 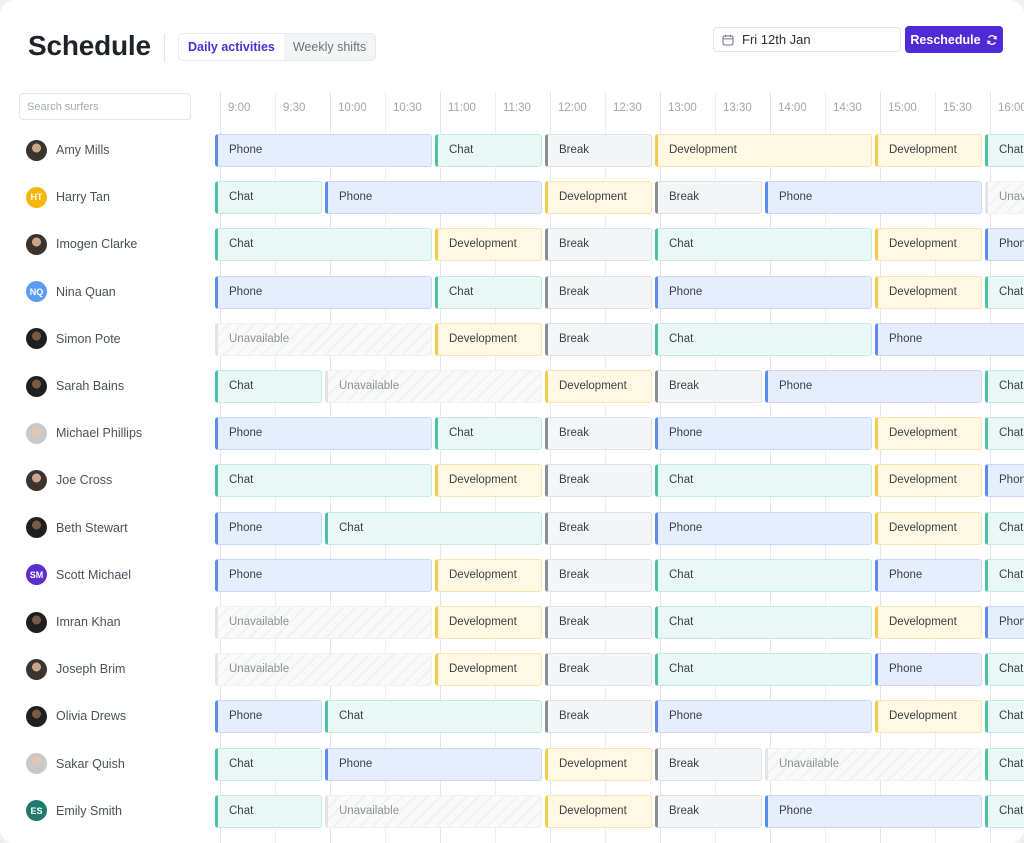 What do you see at coordinates (73, 339) in the screenshot?
I see `person-row: Simon Pote` at bounding box center [73, 339].